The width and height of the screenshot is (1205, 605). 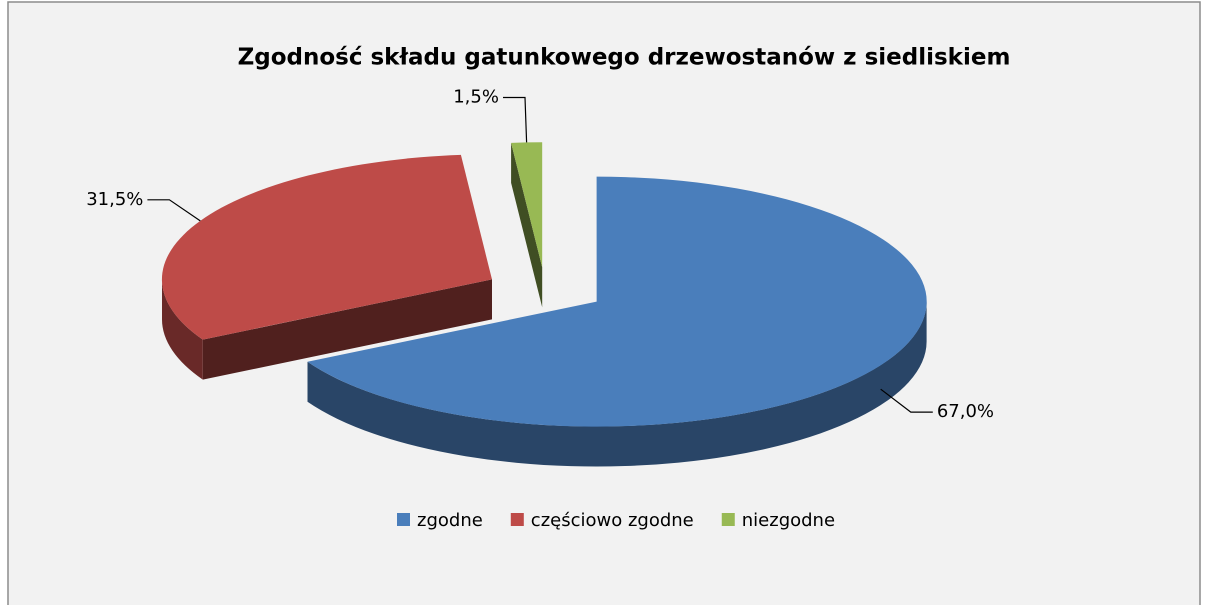 I want to click on legend-label: częściowo zgodne, so click(x=612, y=520).